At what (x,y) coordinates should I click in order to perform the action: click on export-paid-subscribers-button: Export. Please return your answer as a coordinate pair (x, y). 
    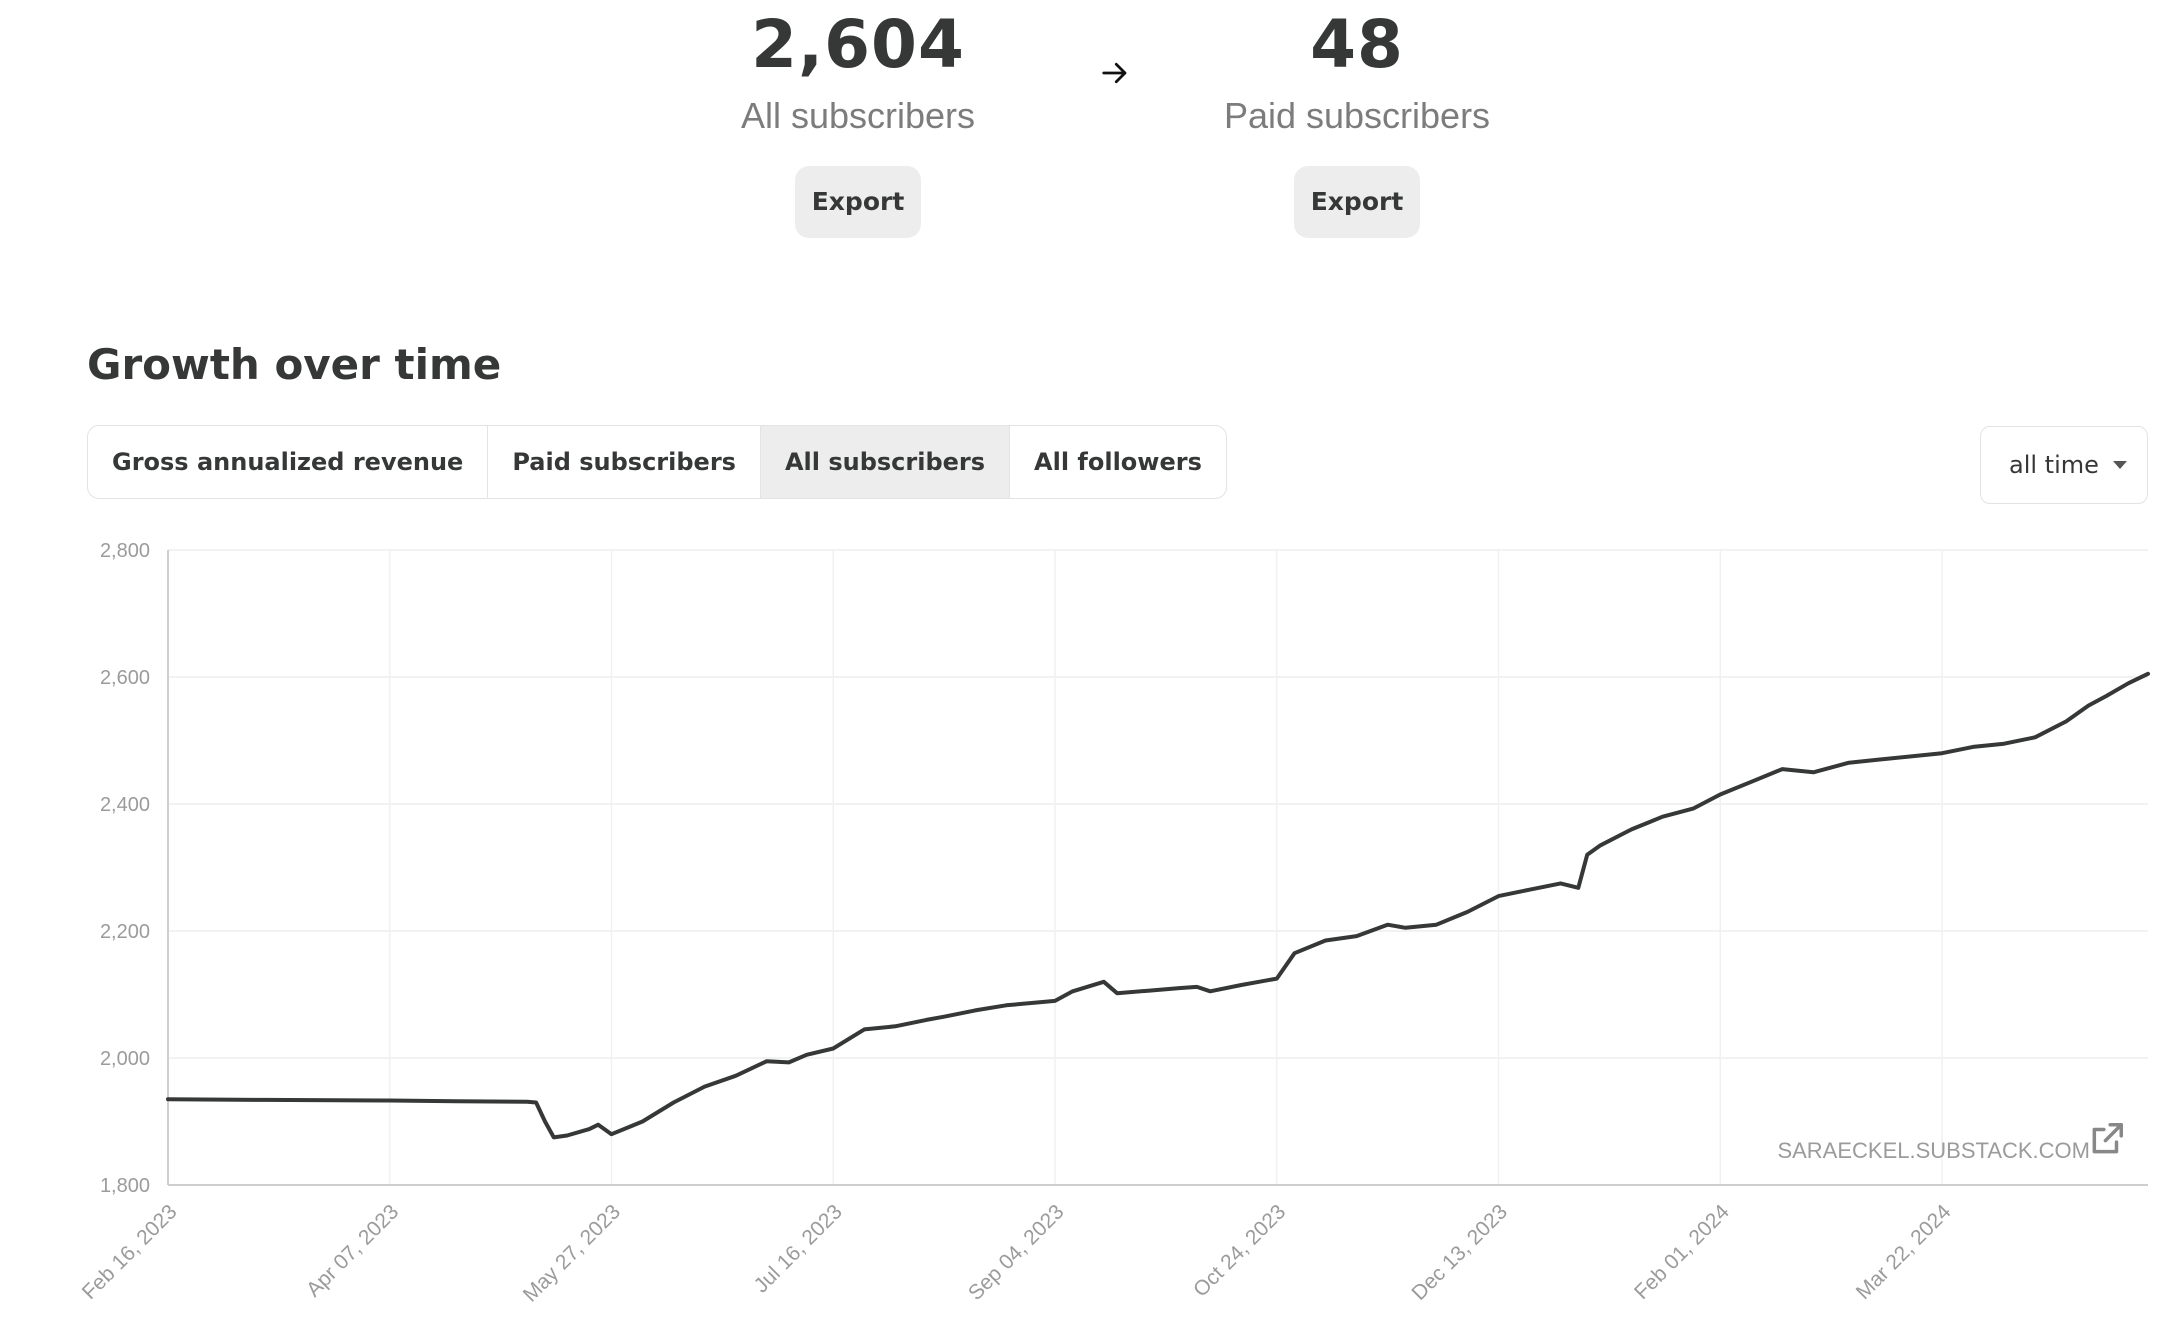
    Looking at the image, I should click on (1357, 202).